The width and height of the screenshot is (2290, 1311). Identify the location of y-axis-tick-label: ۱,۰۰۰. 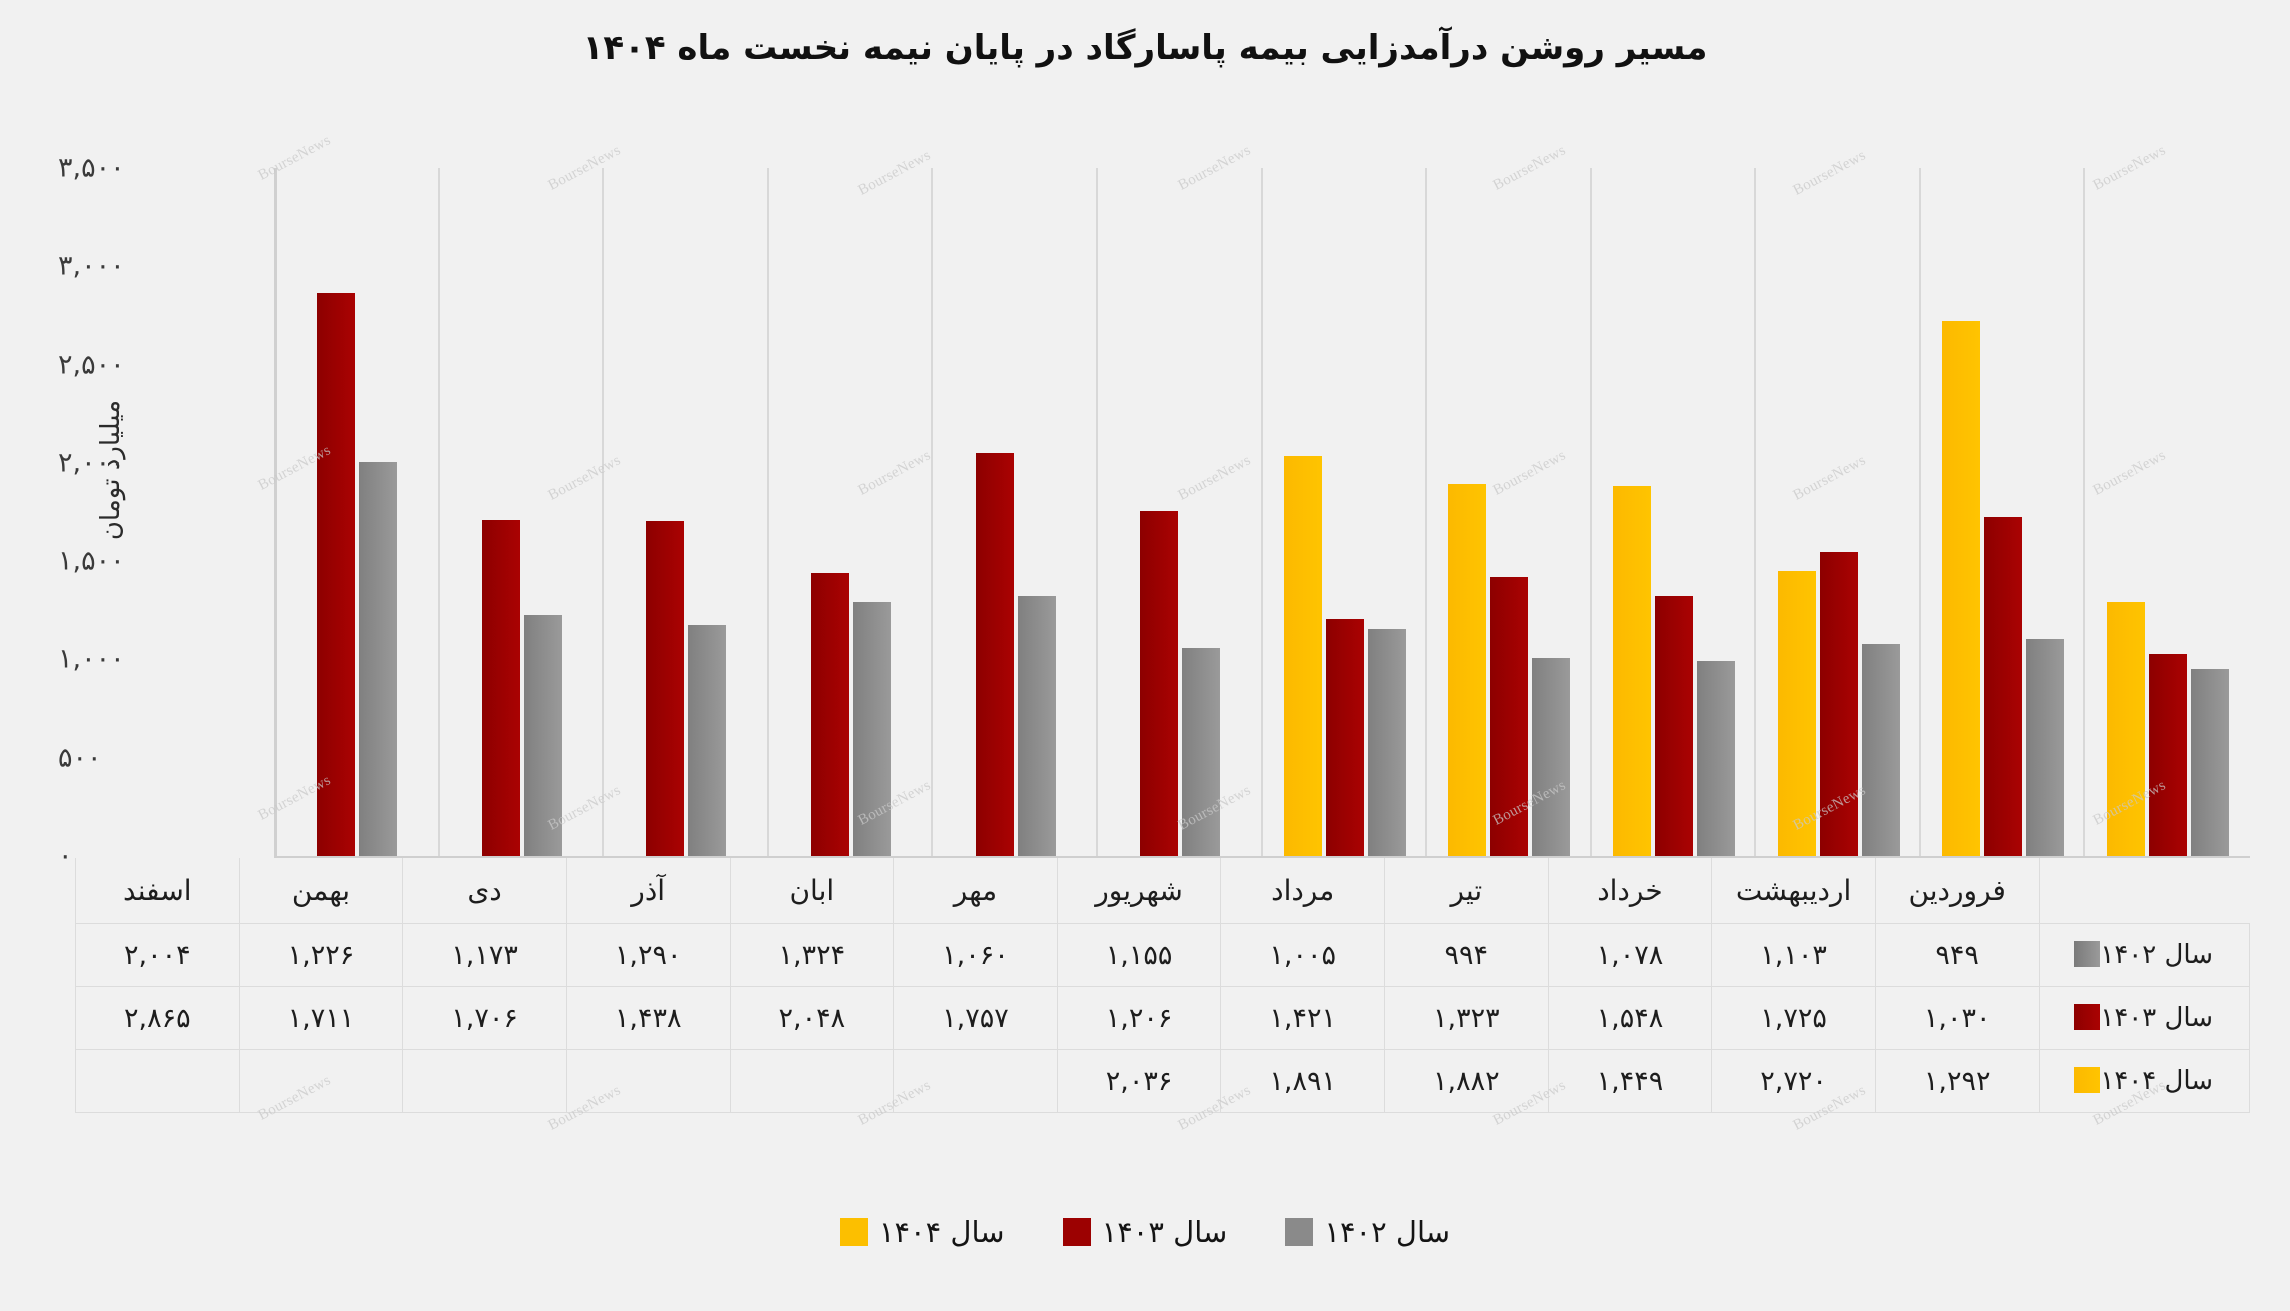
(91, 659).